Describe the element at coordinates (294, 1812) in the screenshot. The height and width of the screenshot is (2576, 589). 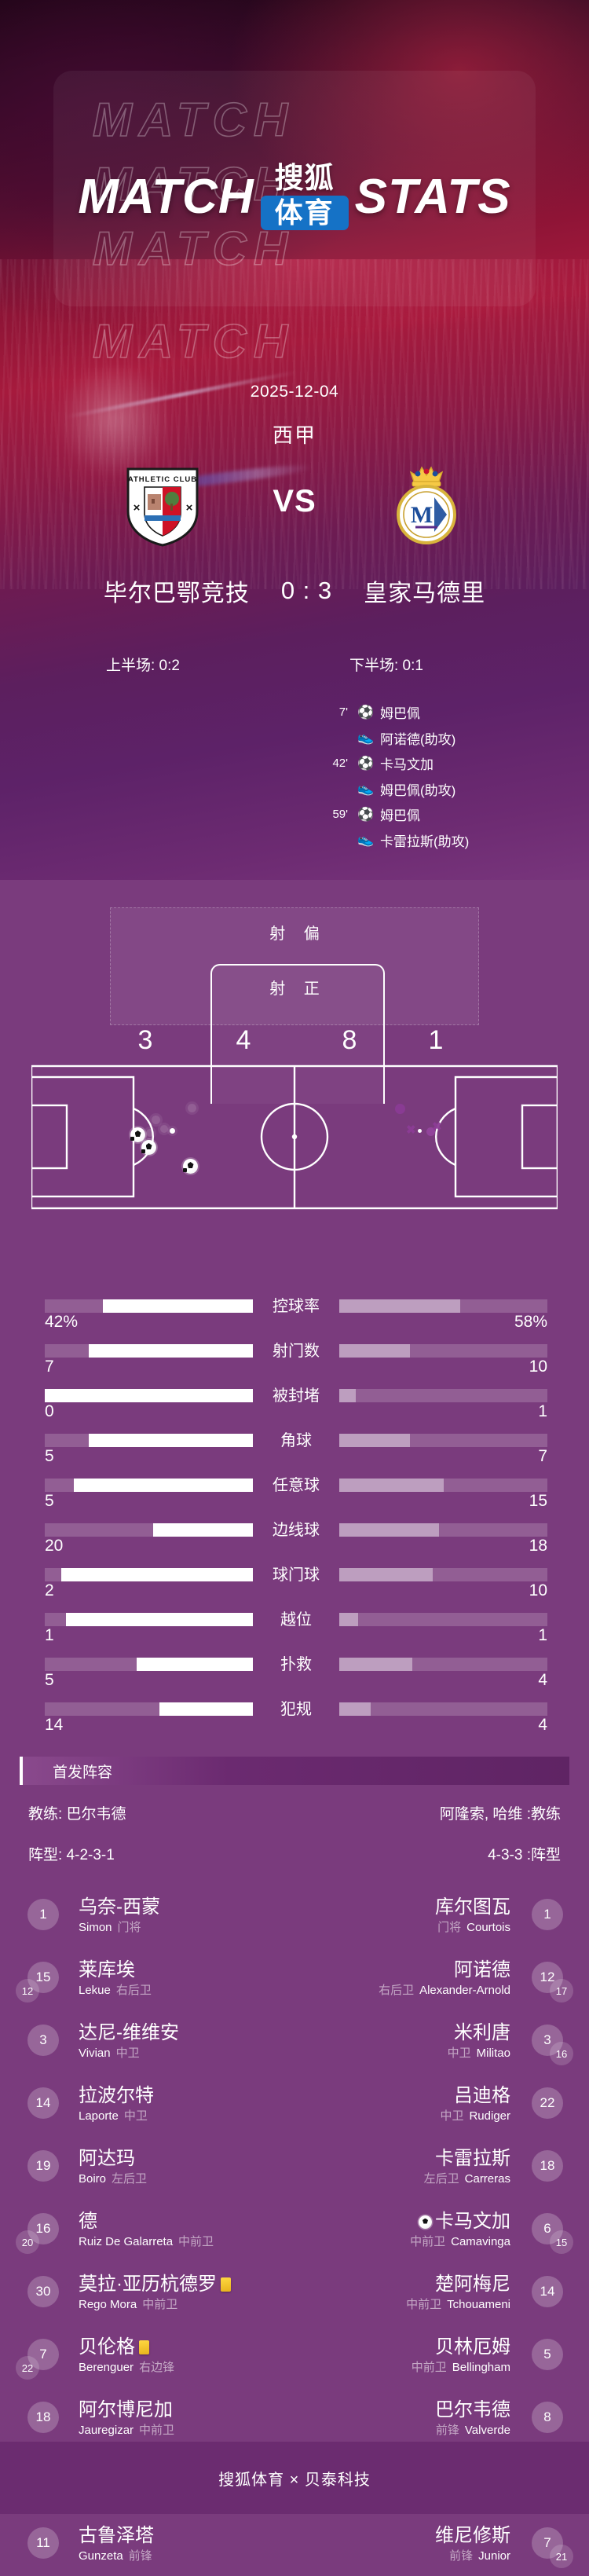
I see `coach-row: 教练: 巴尔韦德 阿隆索, 哈维 :教练` at that location.